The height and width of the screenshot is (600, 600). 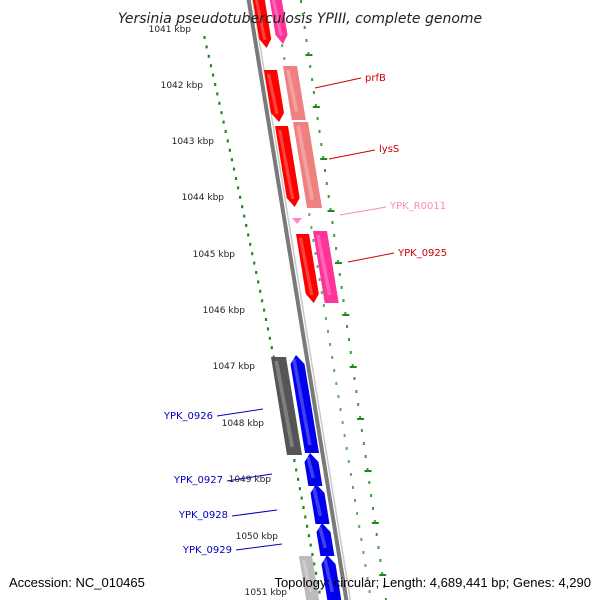 I want to click on gene-arrow-prev-pink, so click(x=278, y=22).